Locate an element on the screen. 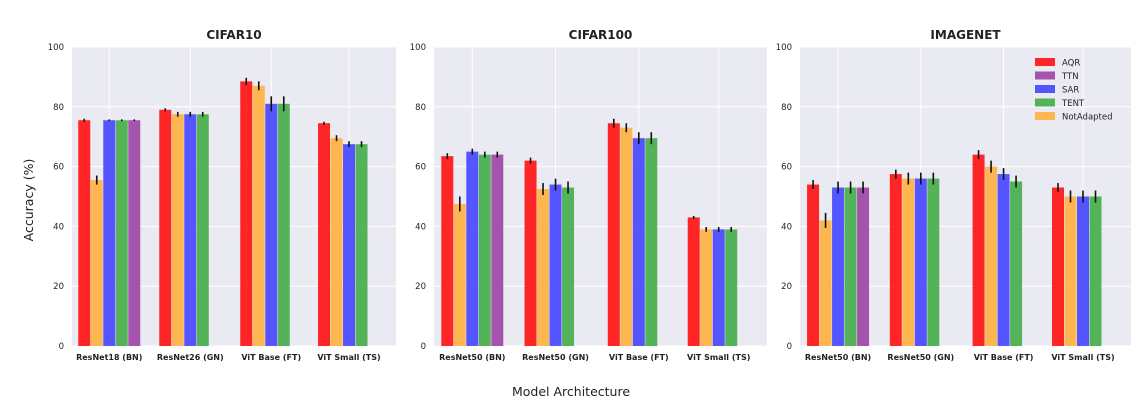 The height and width of the screenshot is (403, 1142). legend-swatch-aqr is located at coordinates (1045, 62).